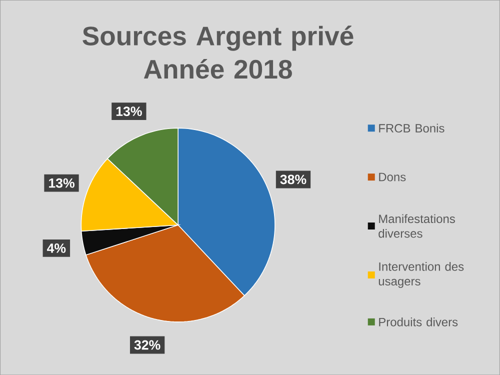 Image resolution: width=500 pixels, height=375 pixels. What do you see at coordinates (418, 321) in the screenshot?
I see `legend-label: Produits divers` at bounding box center [418, 321].